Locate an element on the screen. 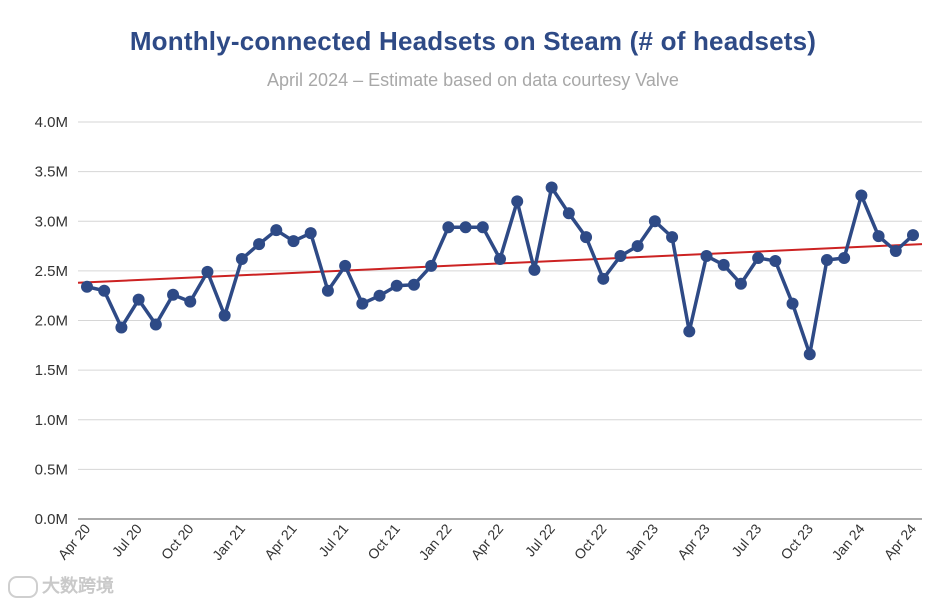 The image size is (946, 604). y-tick-label: 1.0M is located at coordinates (51, 420).